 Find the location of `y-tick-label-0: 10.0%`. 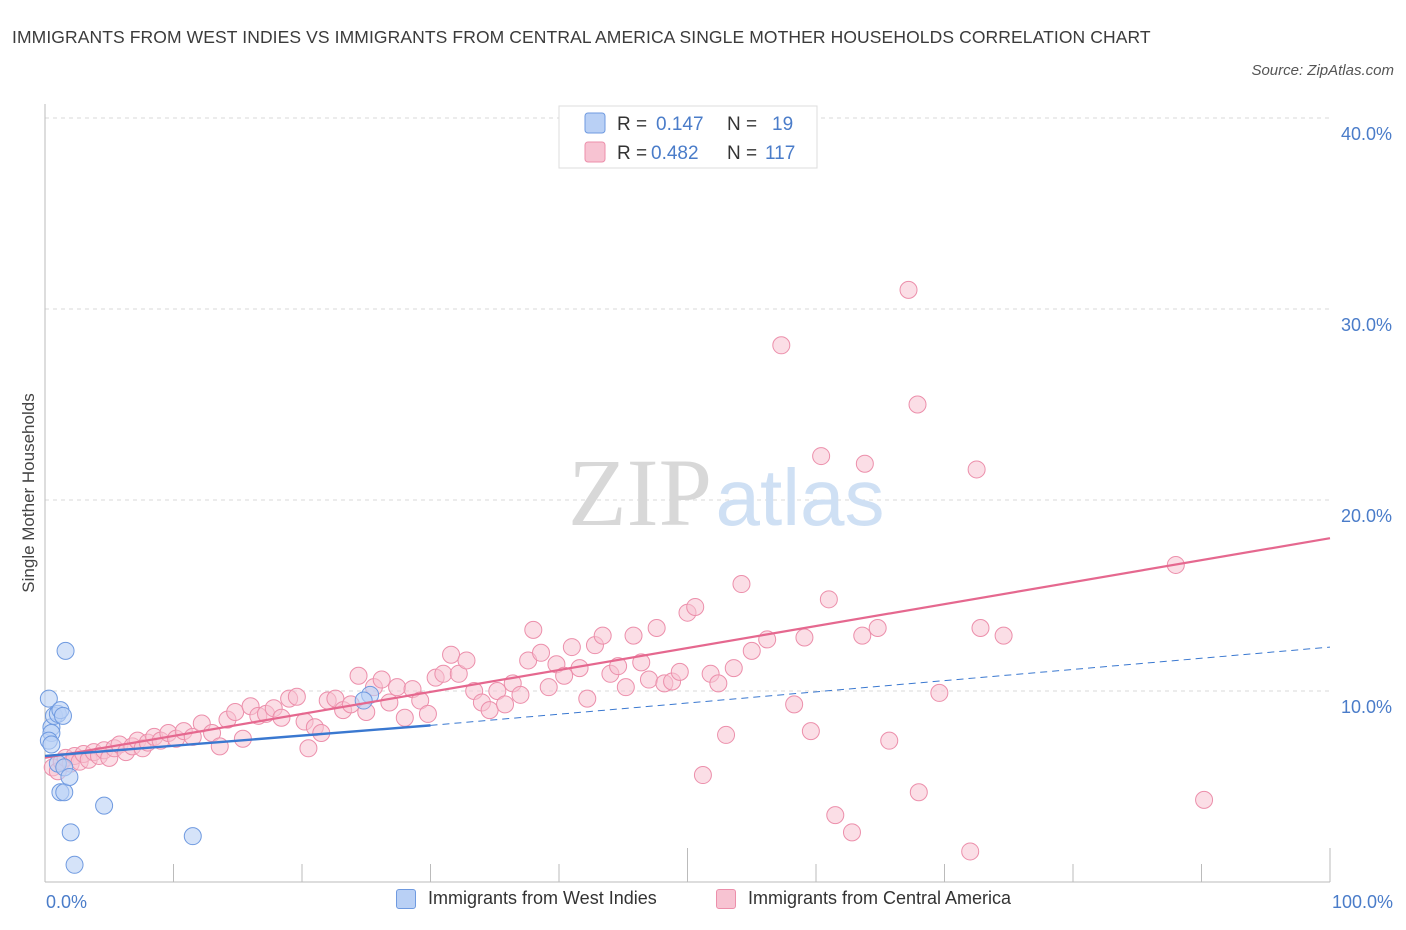

y-tick-label-0: 10.0% is located at coordinates (1366, 707).